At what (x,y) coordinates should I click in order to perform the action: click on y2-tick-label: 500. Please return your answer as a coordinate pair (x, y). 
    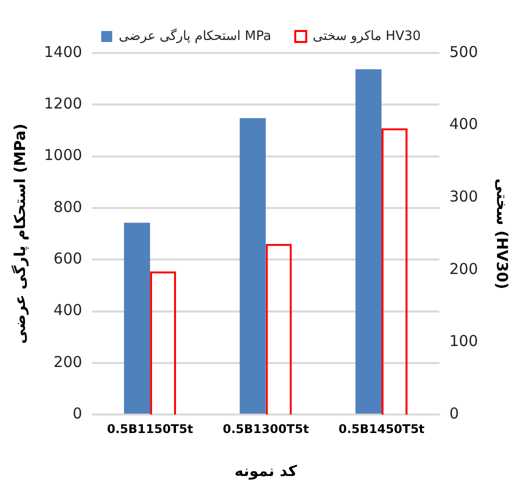
    Looking at the image, I should click on (463, 51).